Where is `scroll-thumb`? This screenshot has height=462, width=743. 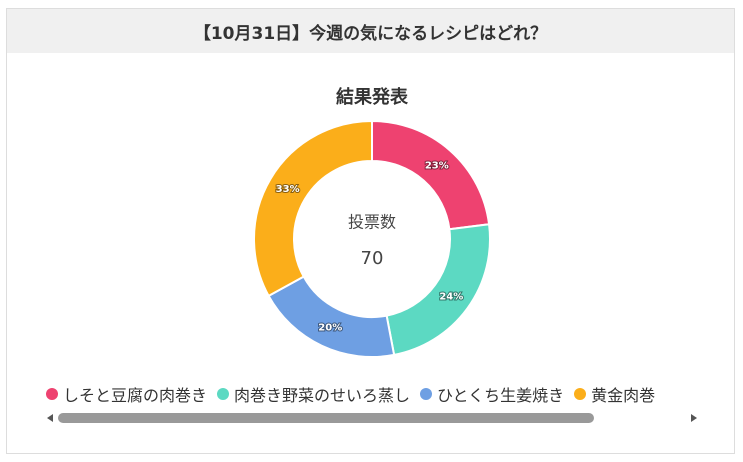
scroll-thumb is located at coordinates (326, 418).